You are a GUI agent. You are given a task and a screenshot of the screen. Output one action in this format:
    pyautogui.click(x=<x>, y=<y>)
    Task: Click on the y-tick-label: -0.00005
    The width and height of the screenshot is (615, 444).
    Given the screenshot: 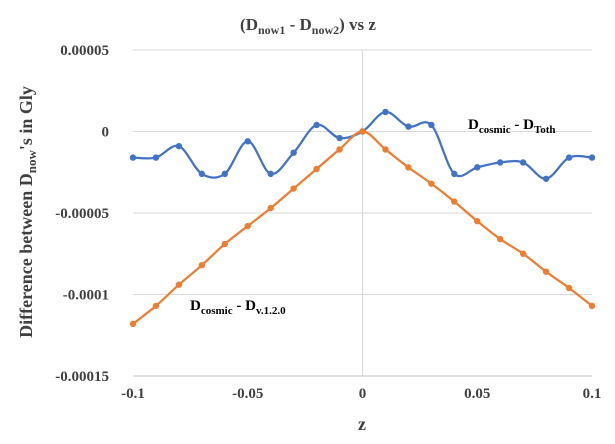 What is the action you would take?
    pyautogui.click(x=82, y=214)
    